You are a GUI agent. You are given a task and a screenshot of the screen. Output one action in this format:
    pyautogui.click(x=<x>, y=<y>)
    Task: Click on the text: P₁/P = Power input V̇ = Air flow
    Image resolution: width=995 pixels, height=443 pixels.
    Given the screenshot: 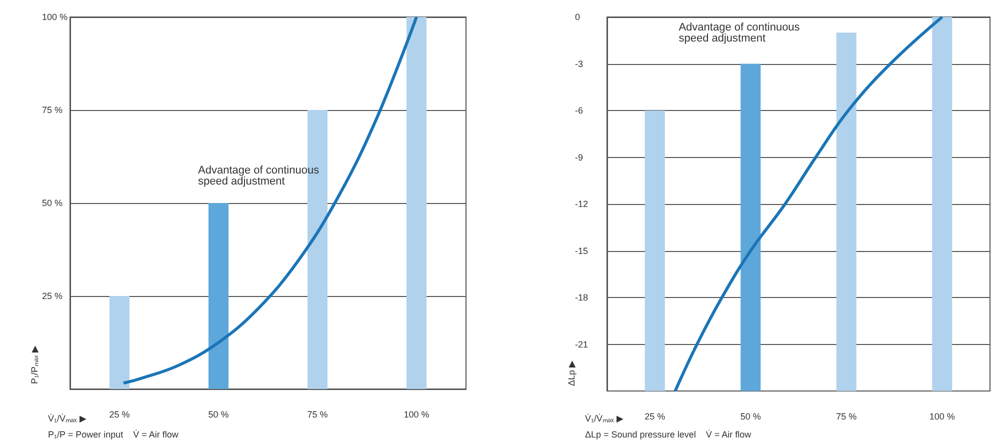 What is the action you would take?
    pyautogui.click(x=113, y=434)
    